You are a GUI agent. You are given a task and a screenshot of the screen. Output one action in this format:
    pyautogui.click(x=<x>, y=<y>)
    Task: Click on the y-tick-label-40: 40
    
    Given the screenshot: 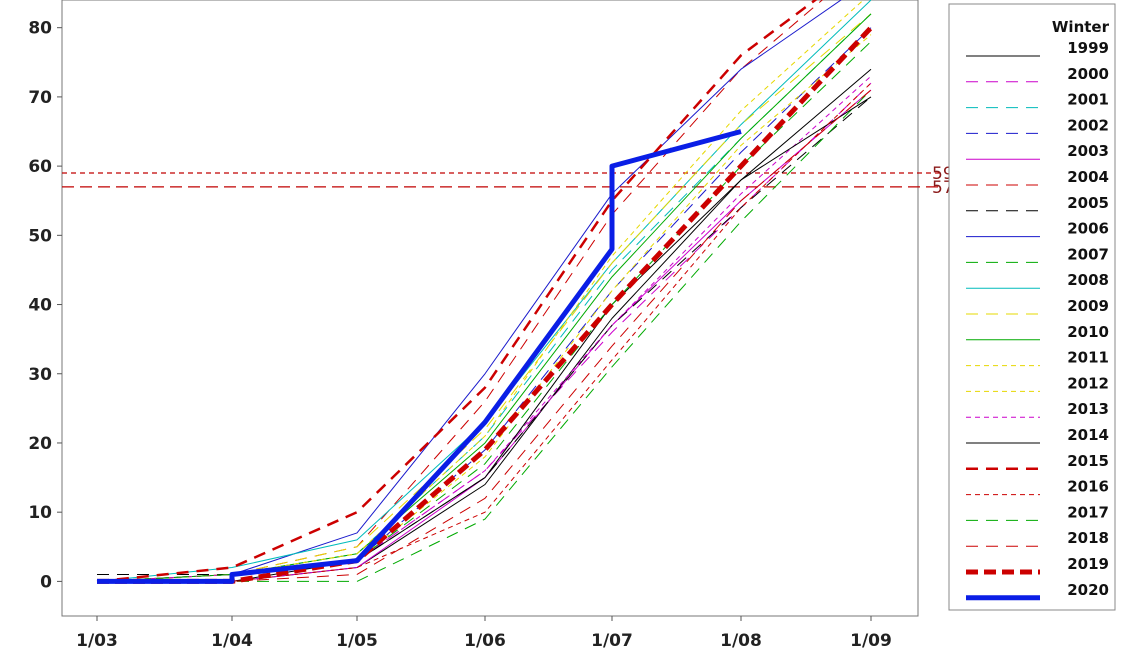 What is the action you would take?
    pyautogui.click(x=40, y=306)
    